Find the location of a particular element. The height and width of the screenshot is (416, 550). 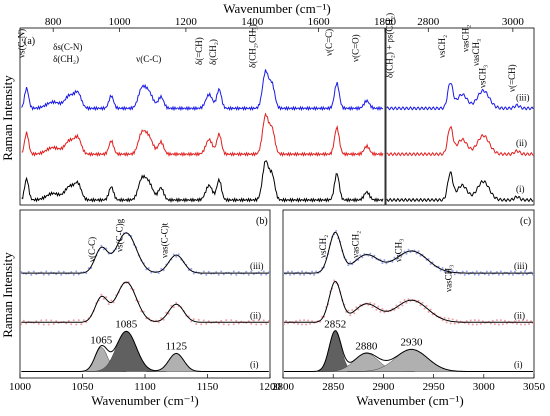

fitted-peak-label: 1085 is located at coordinates (126, 324).